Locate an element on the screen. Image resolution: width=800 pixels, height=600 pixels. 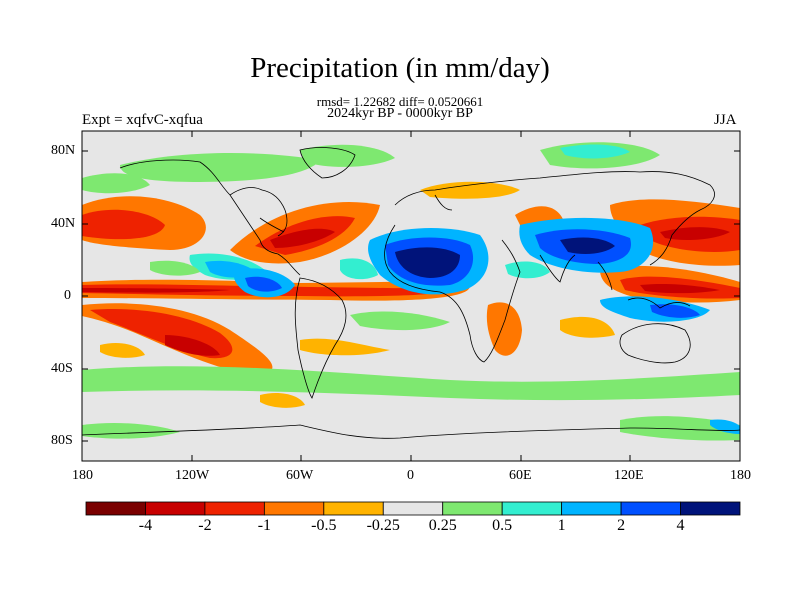
lat-tick-label: 80S is located at coordinates (62, 440).